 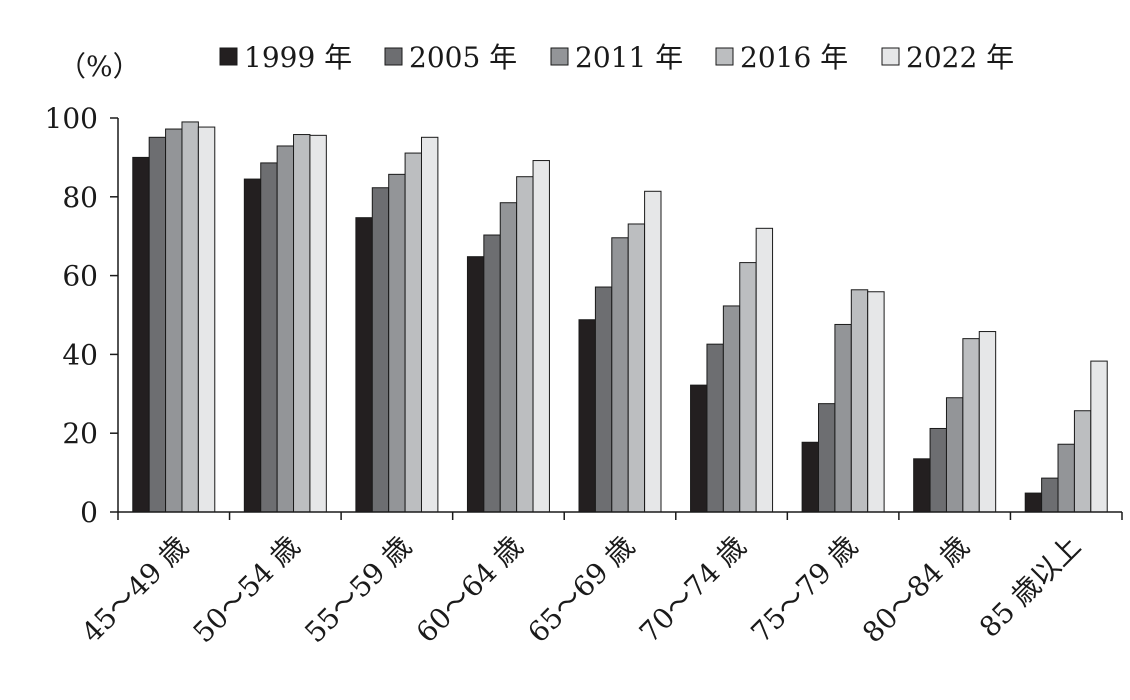 I want to click on y-tick-label: 40, so click(x=80, y=354).